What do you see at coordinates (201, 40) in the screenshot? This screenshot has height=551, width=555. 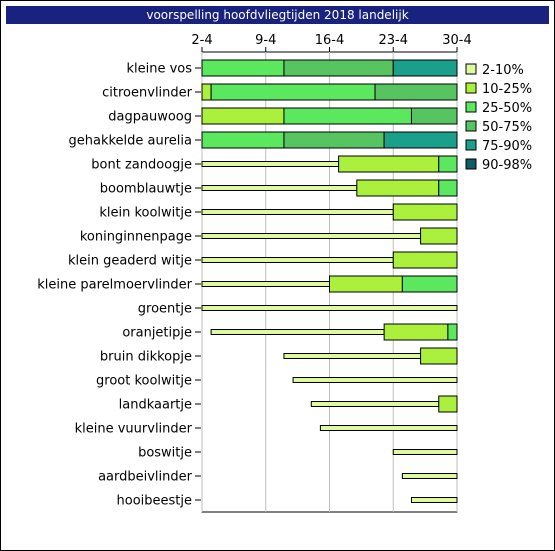 I see `x-tick-label: 2-4` at bounding box center [201, 40].